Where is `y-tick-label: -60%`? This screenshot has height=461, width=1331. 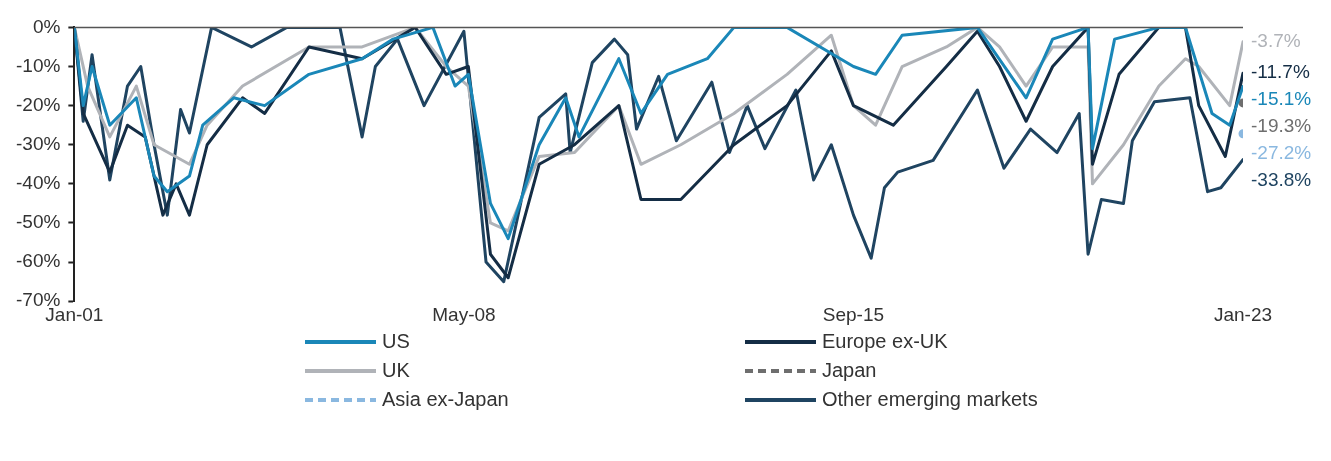 y-tick-label: -60% is located at coordinates (38, 261).